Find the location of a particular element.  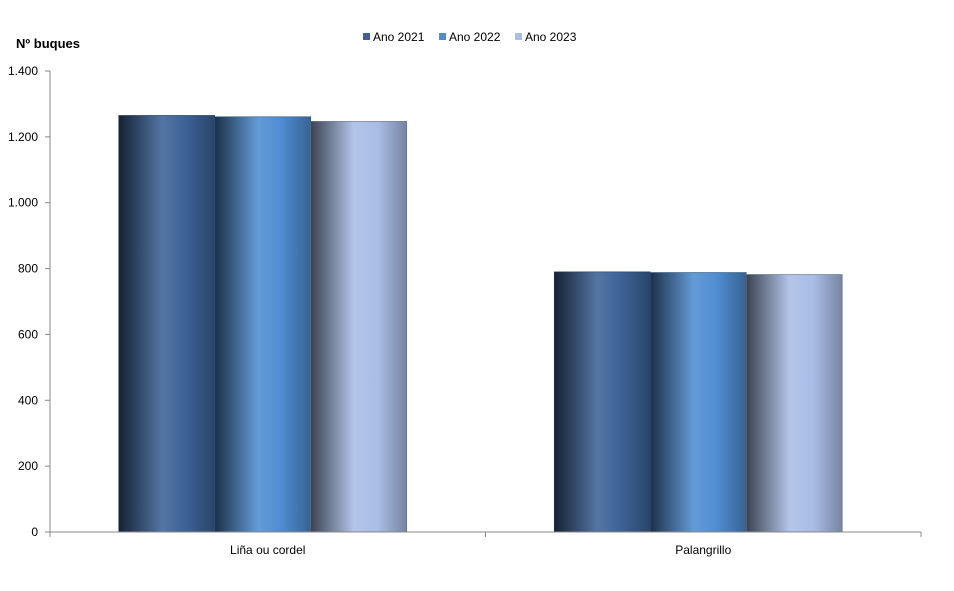

y-tick-label: 0 is located at coordinates (34, 532).